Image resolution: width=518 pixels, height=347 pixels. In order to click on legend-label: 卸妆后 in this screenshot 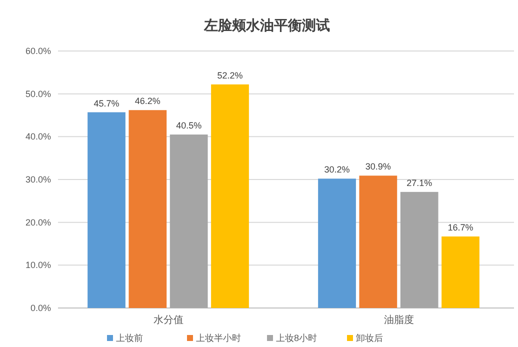, I will do `click(369, 338)`.